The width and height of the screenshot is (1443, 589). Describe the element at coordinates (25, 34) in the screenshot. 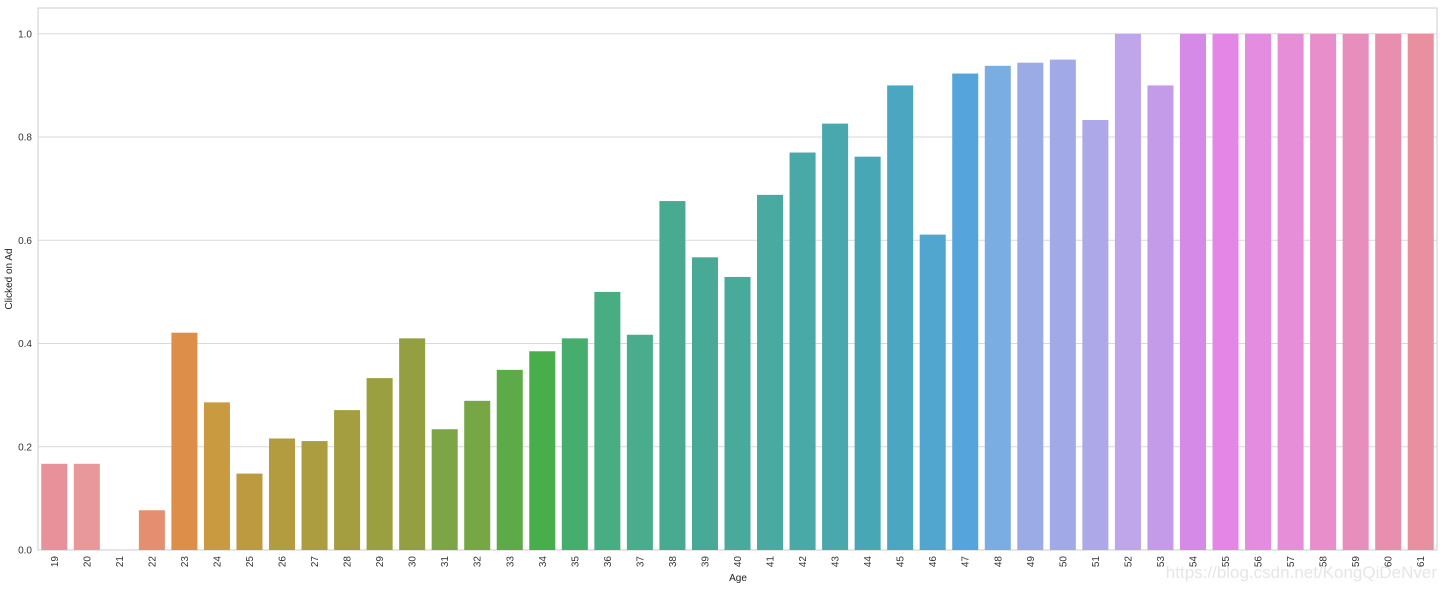

I see `y-tick-label: 1.0` at that location.